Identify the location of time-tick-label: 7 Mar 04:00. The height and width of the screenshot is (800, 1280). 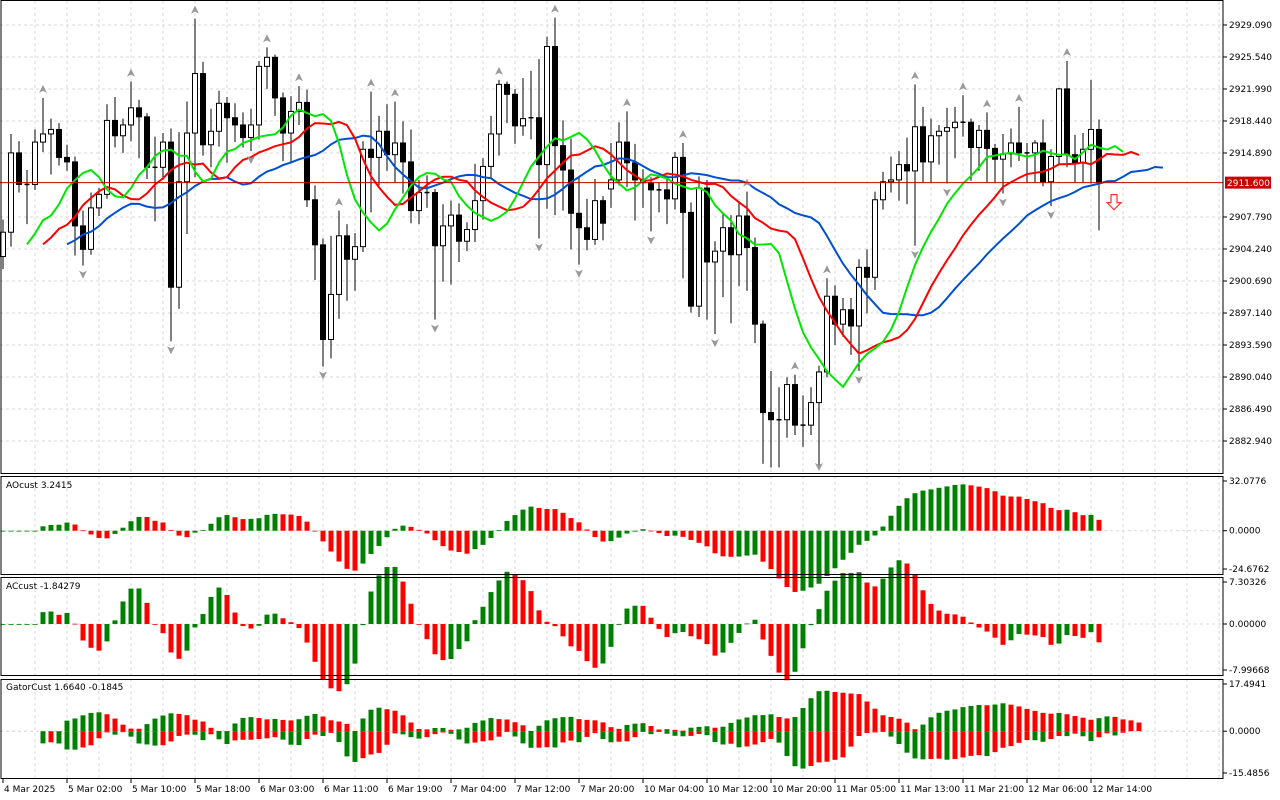
(479, 790).